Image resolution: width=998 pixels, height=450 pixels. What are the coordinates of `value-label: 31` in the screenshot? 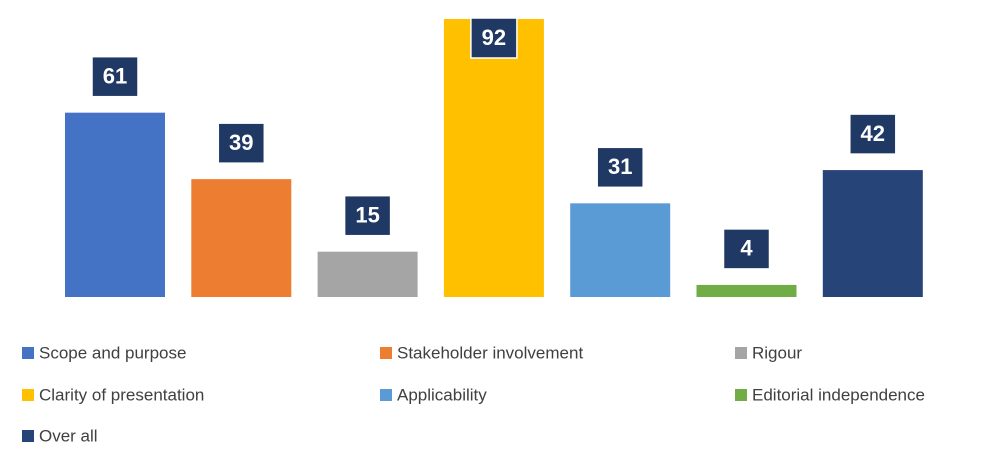 It's located at (620, 166).